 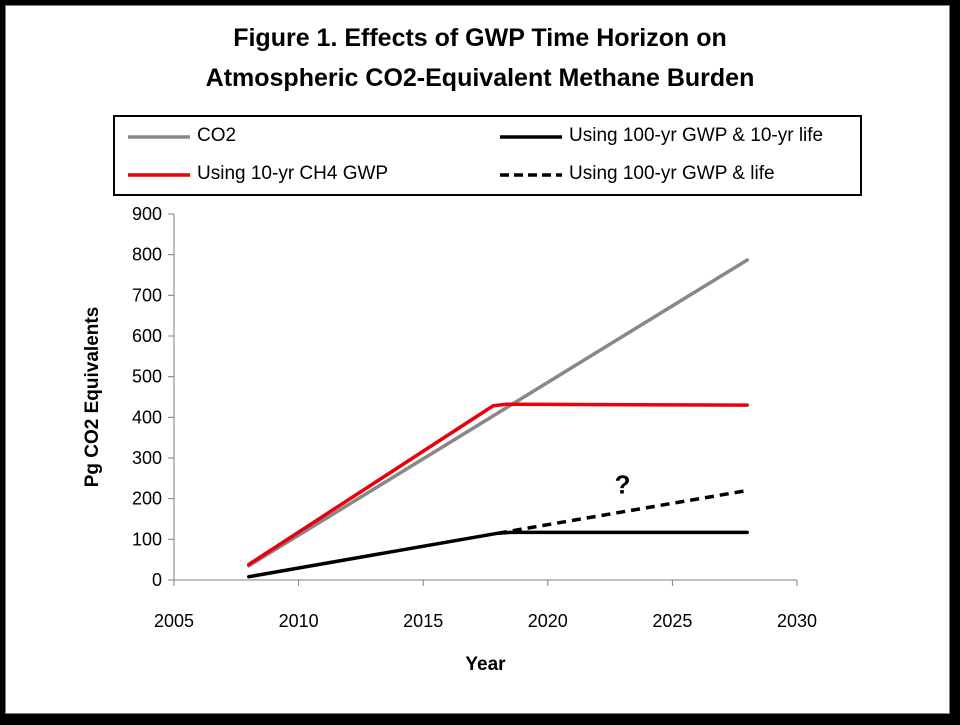 I want to click on x-axis-title: Year, so click(x=485, y=664).